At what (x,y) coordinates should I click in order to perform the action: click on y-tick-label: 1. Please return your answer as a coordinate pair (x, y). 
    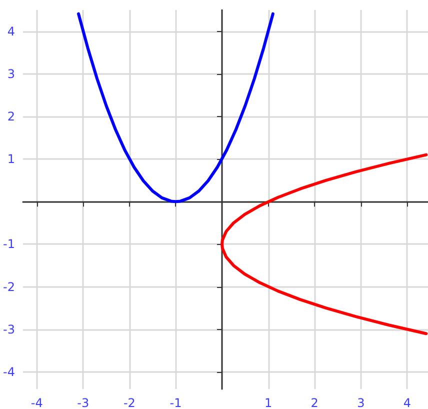
    Looking at the image, I should click on (11, 159).